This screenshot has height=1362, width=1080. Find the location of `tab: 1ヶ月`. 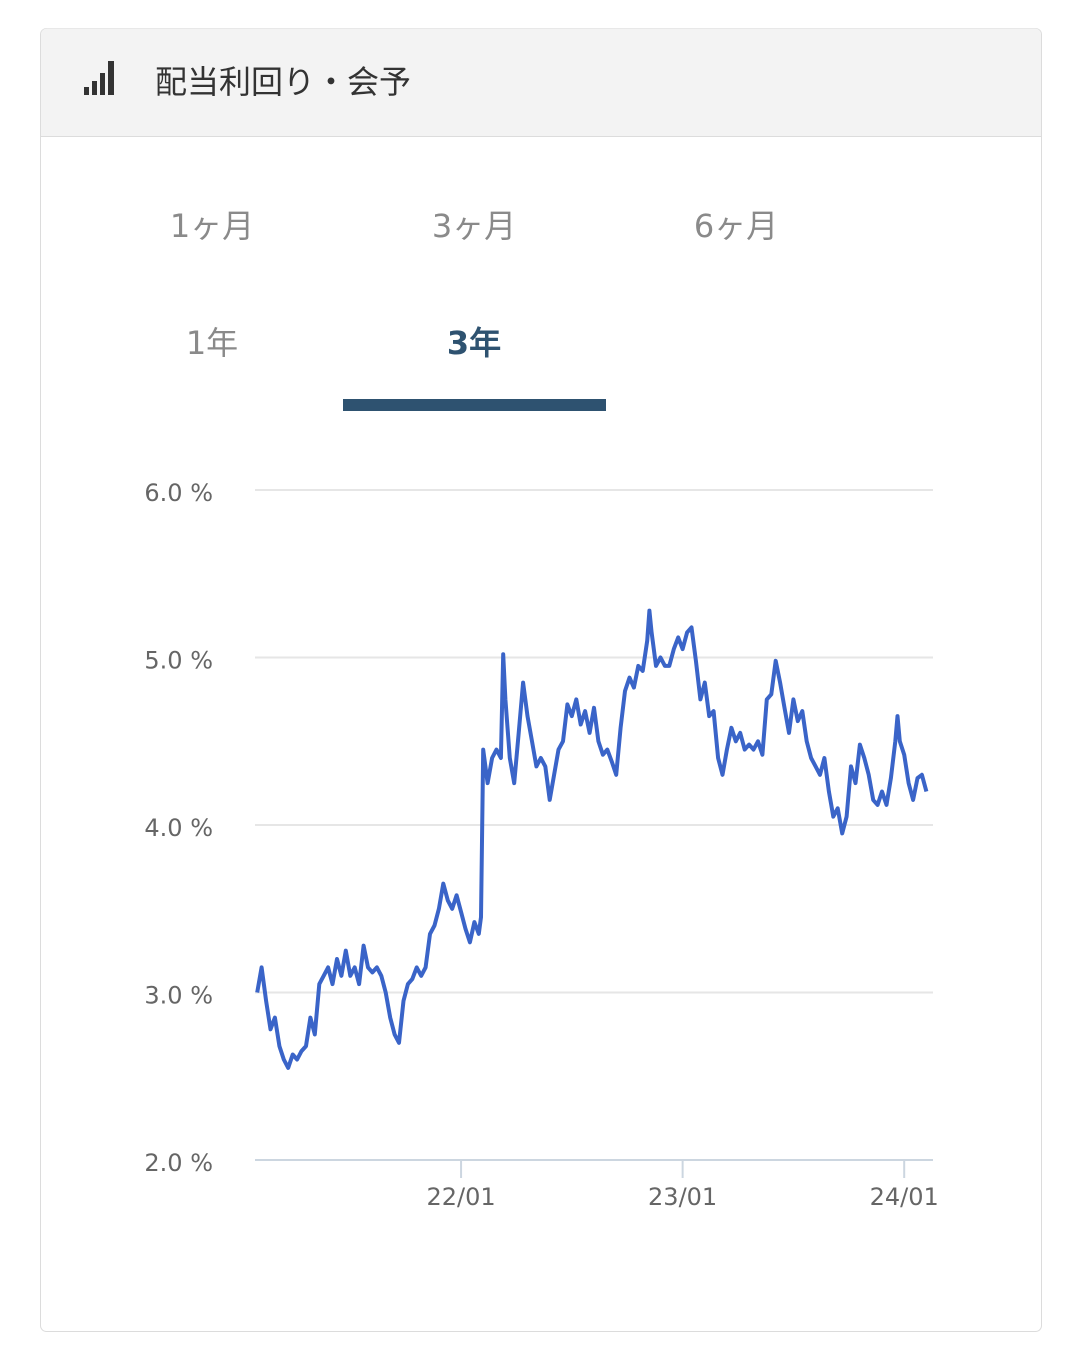

tab: 1ヶ月 is located at coordinates (212, 226).